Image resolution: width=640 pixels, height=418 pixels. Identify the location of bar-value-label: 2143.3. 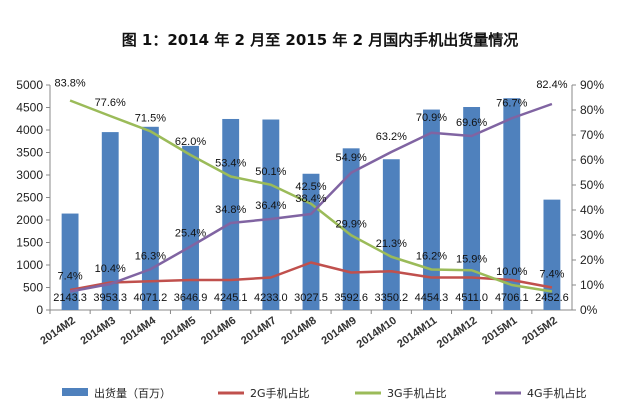
(70, 298).